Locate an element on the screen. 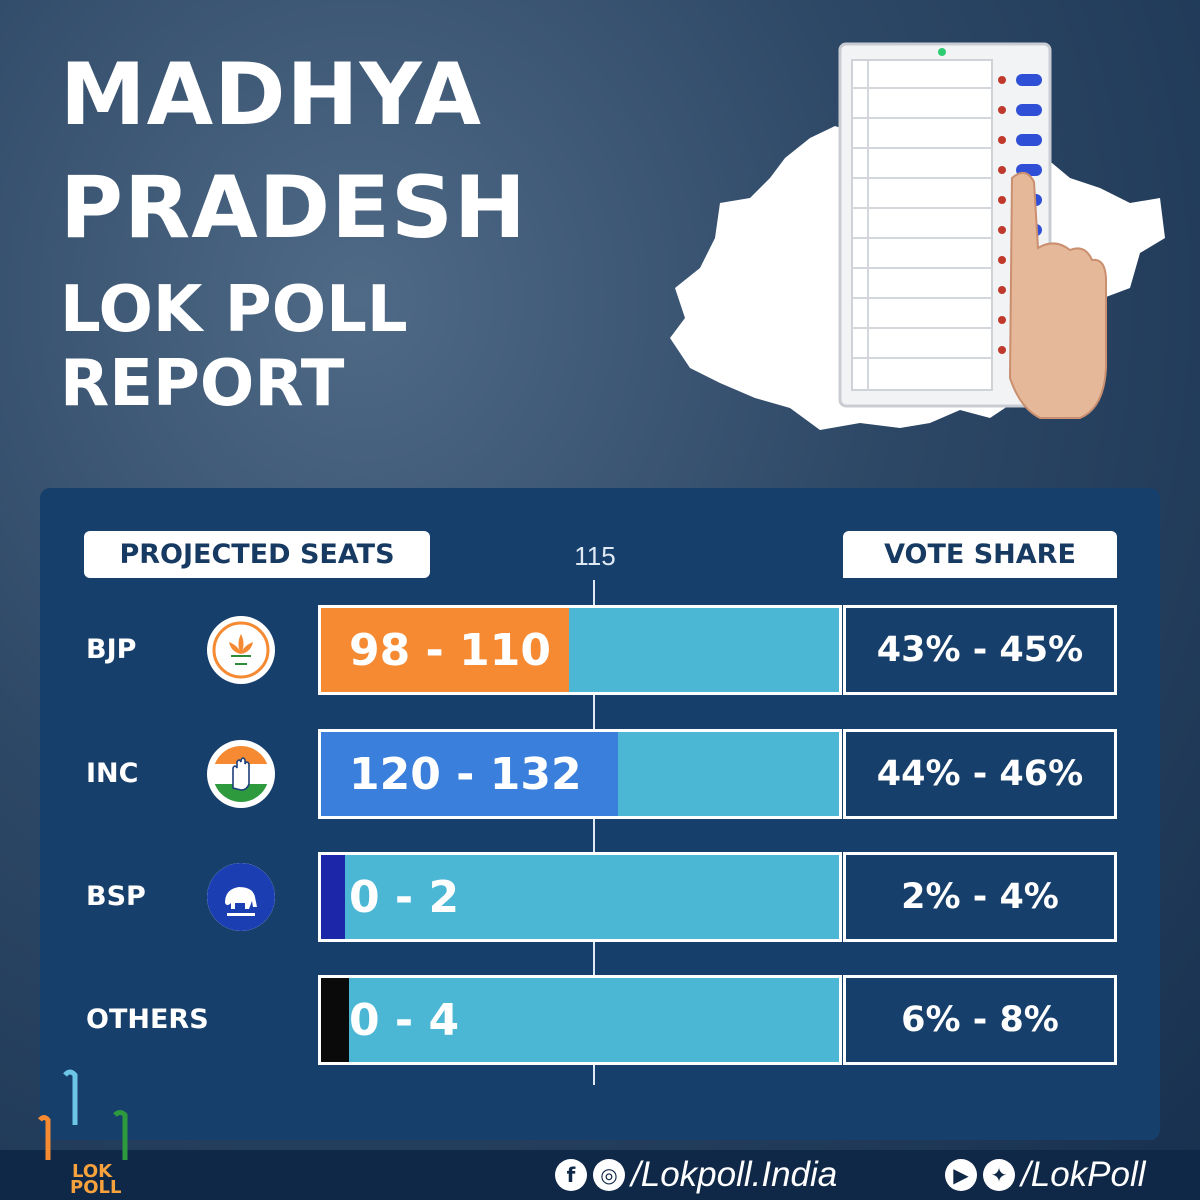 The image size is (1200, 1200). bar-fill-inc is located at coordinates (470, 774).